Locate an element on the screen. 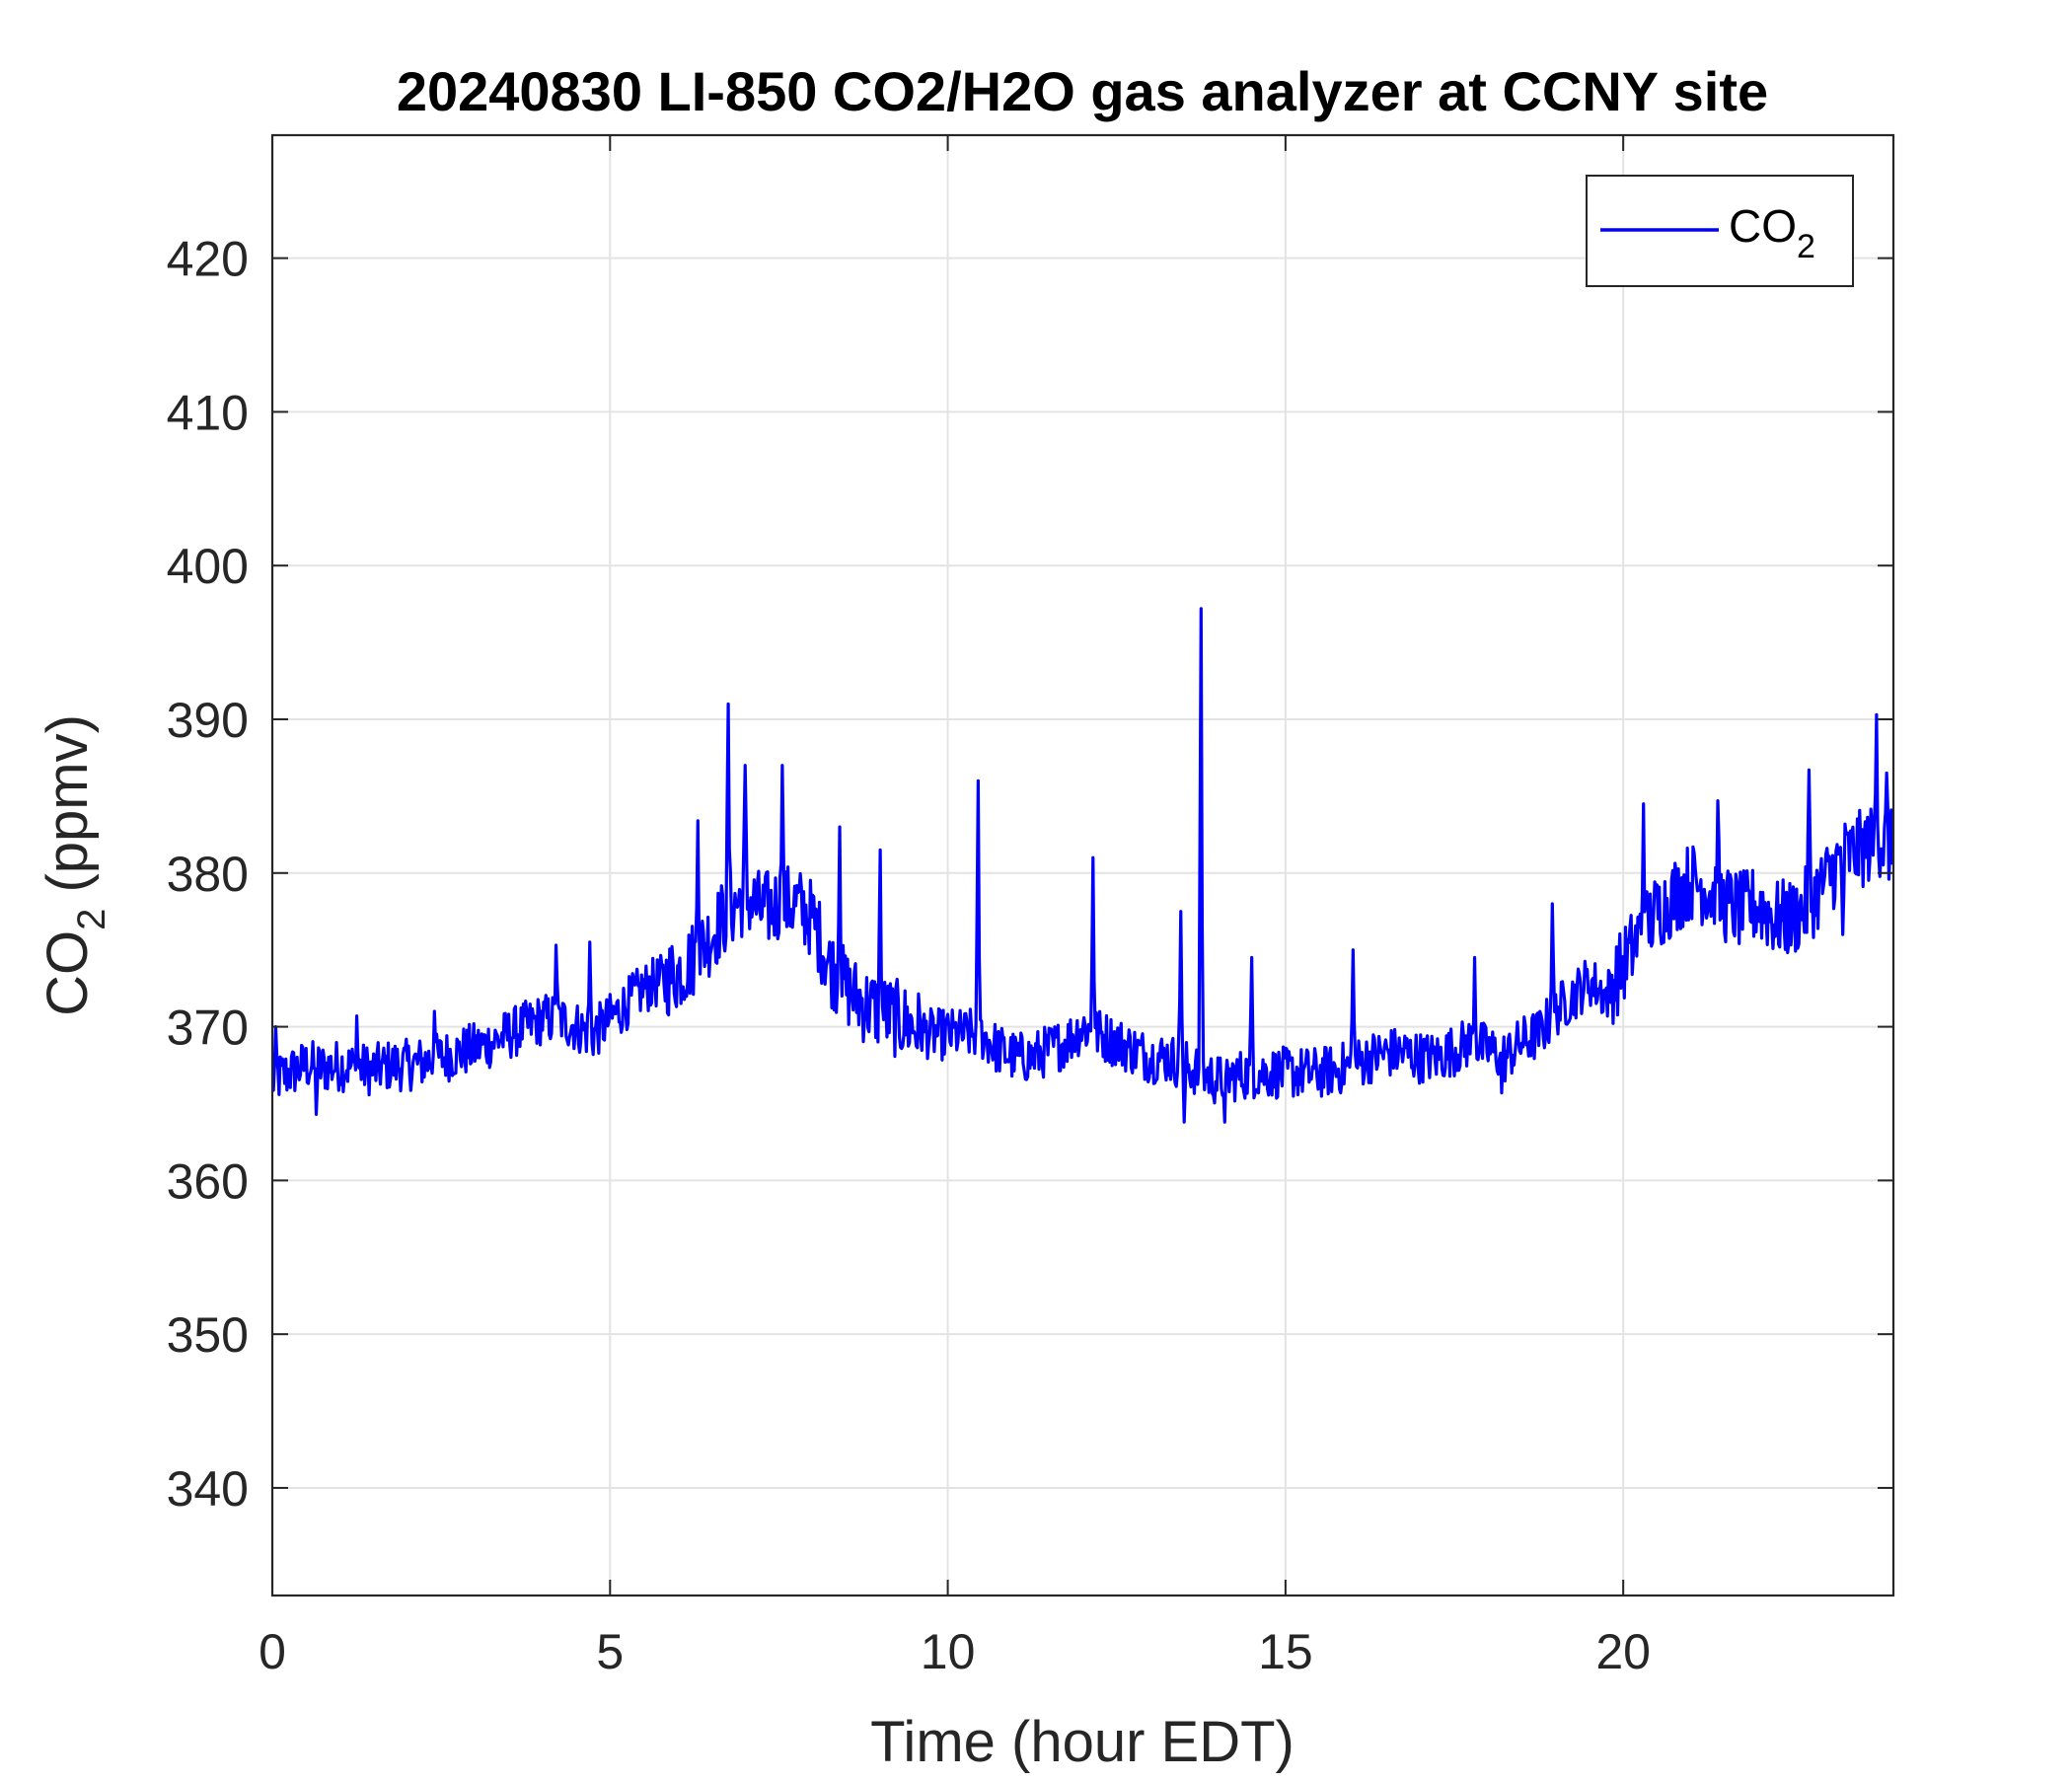 The width and height of the screenshot is (2072, 1781). x-tick-label: 0 is located at coordinates (272, 1651).